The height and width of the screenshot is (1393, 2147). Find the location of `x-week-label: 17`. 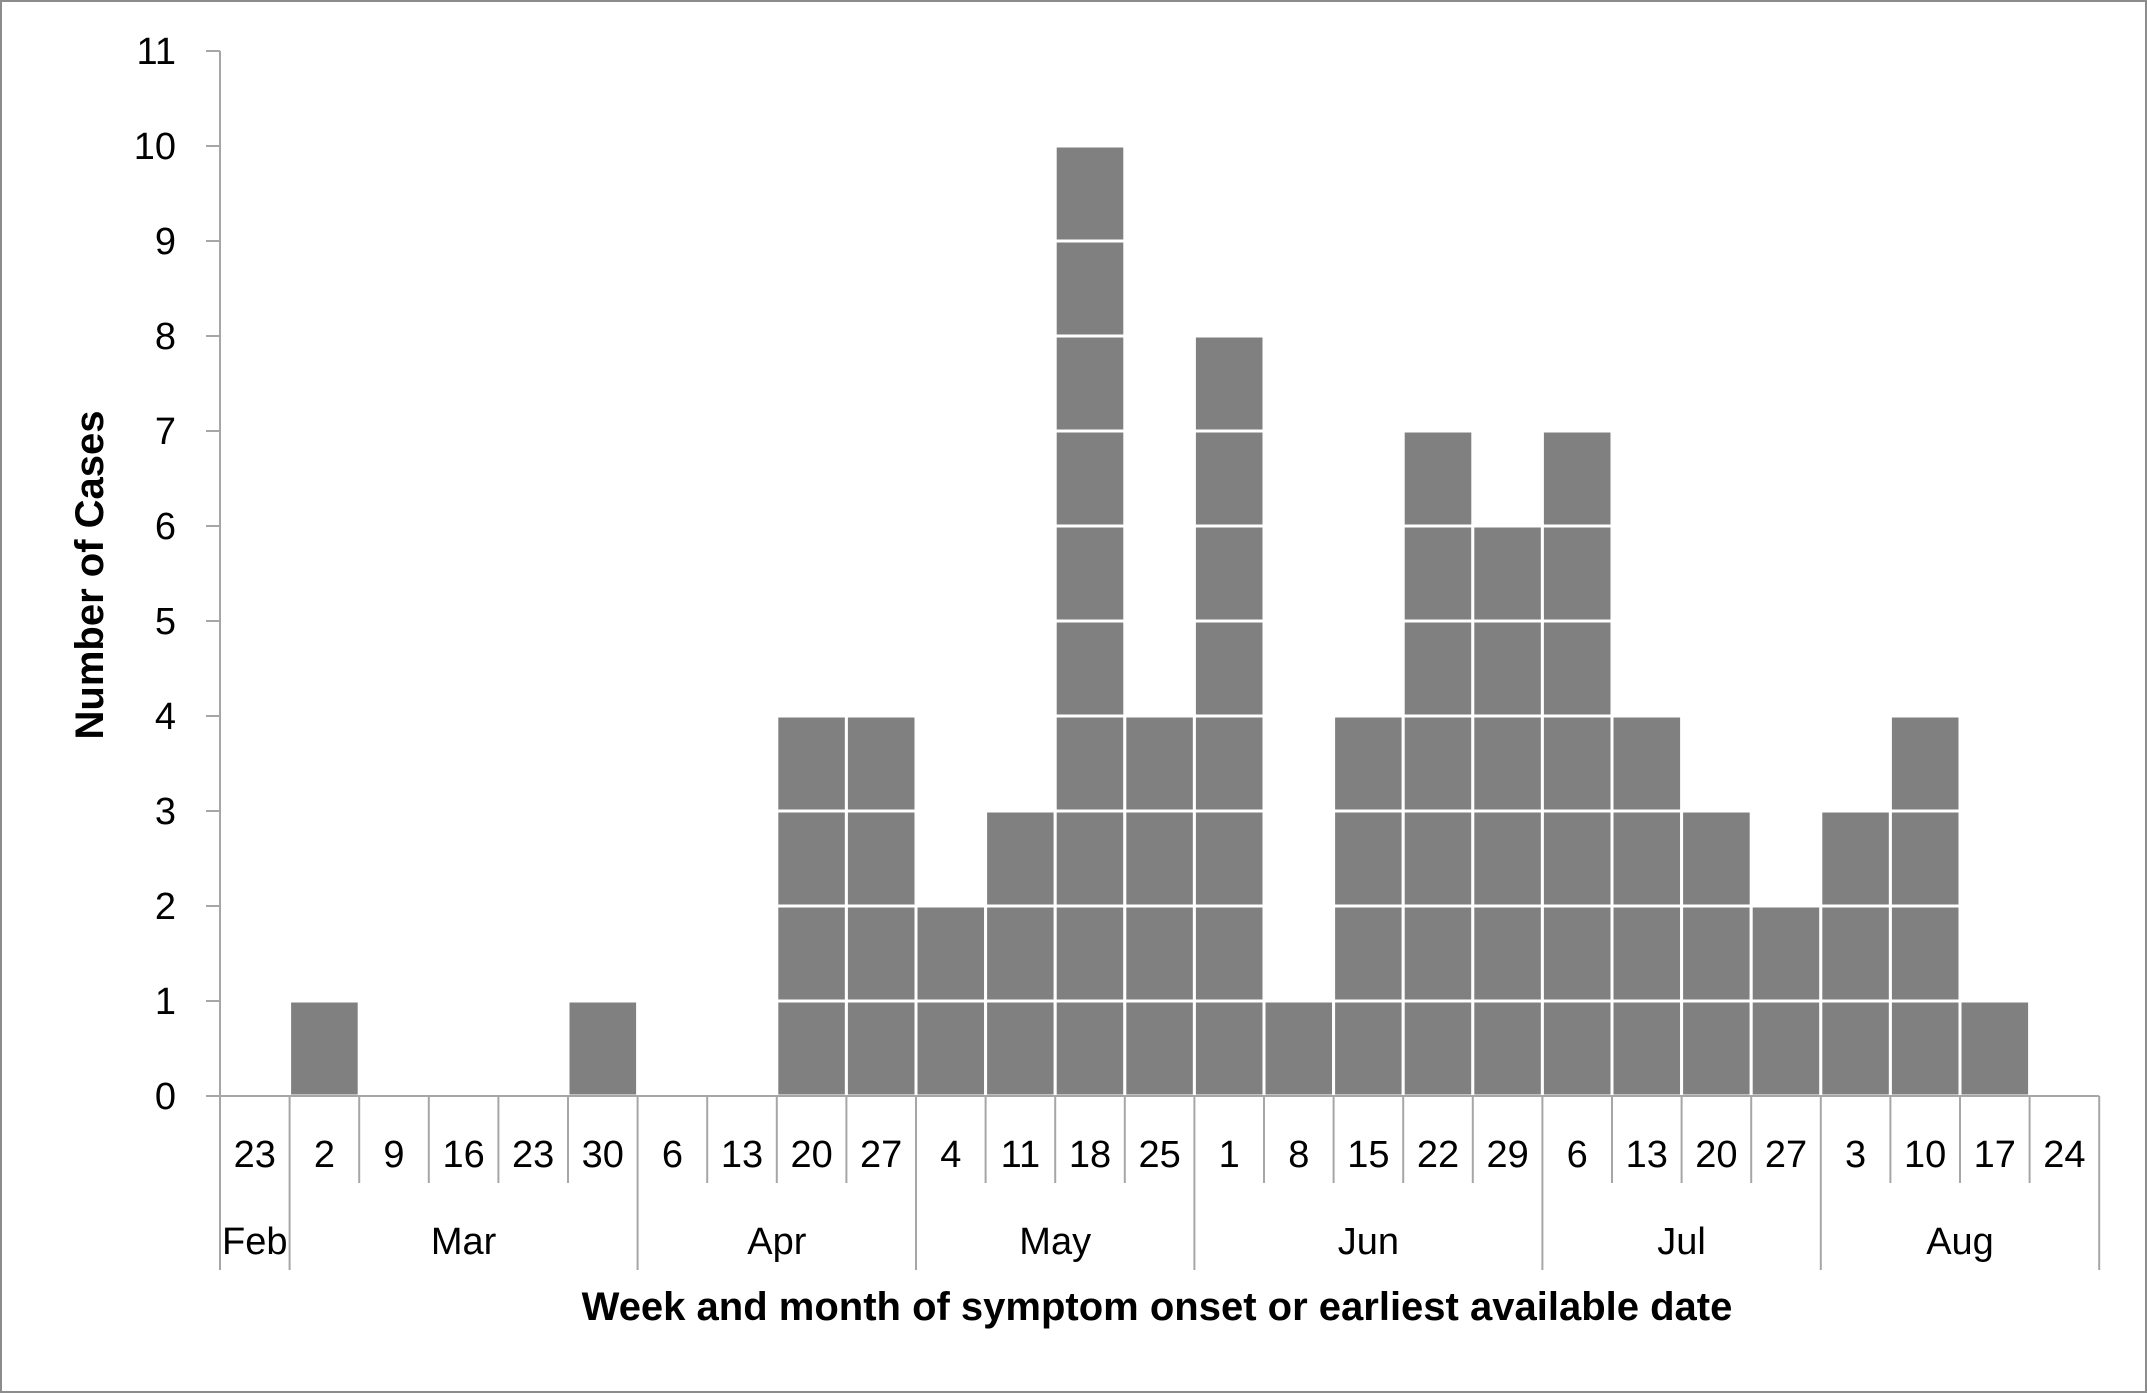

x-week-label: 17 is located at coordinates (1995, 1155).